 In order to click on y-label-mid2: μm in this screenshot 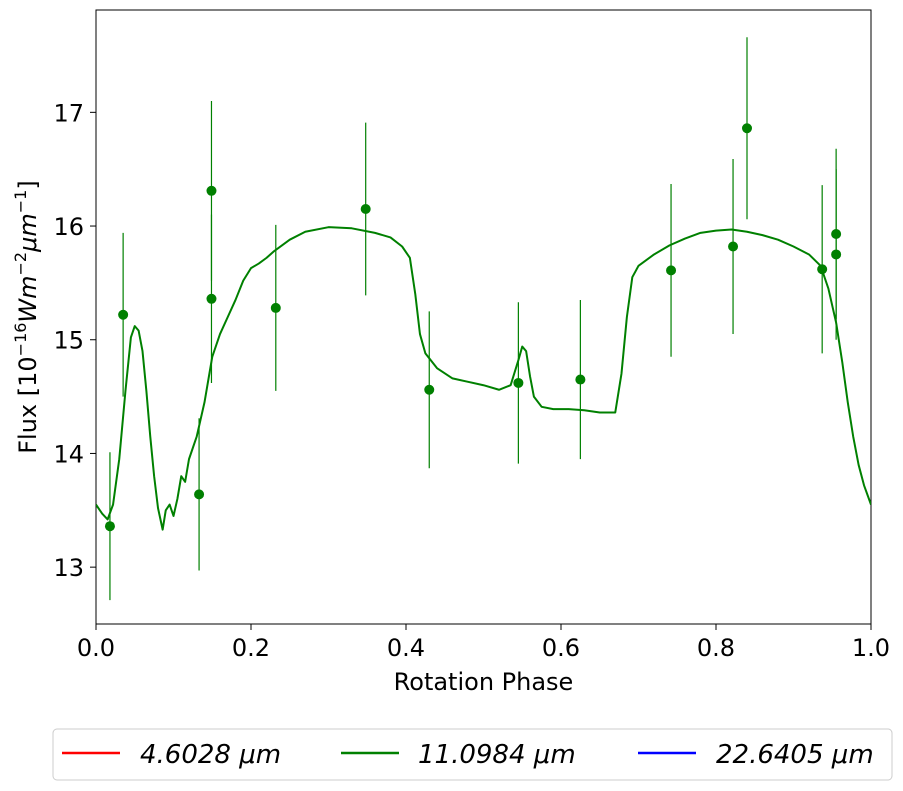, I will do `click(28, 233)`.